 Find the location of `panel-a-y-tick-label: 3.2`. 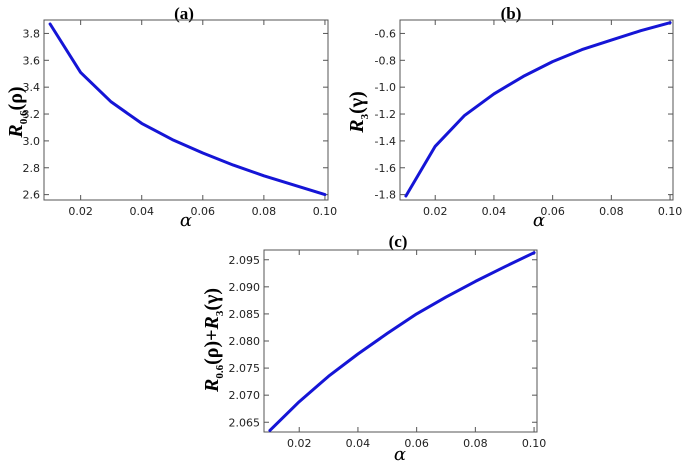

panel-a-y-tick-label: 3.2 is located at coordinates (32, 114).